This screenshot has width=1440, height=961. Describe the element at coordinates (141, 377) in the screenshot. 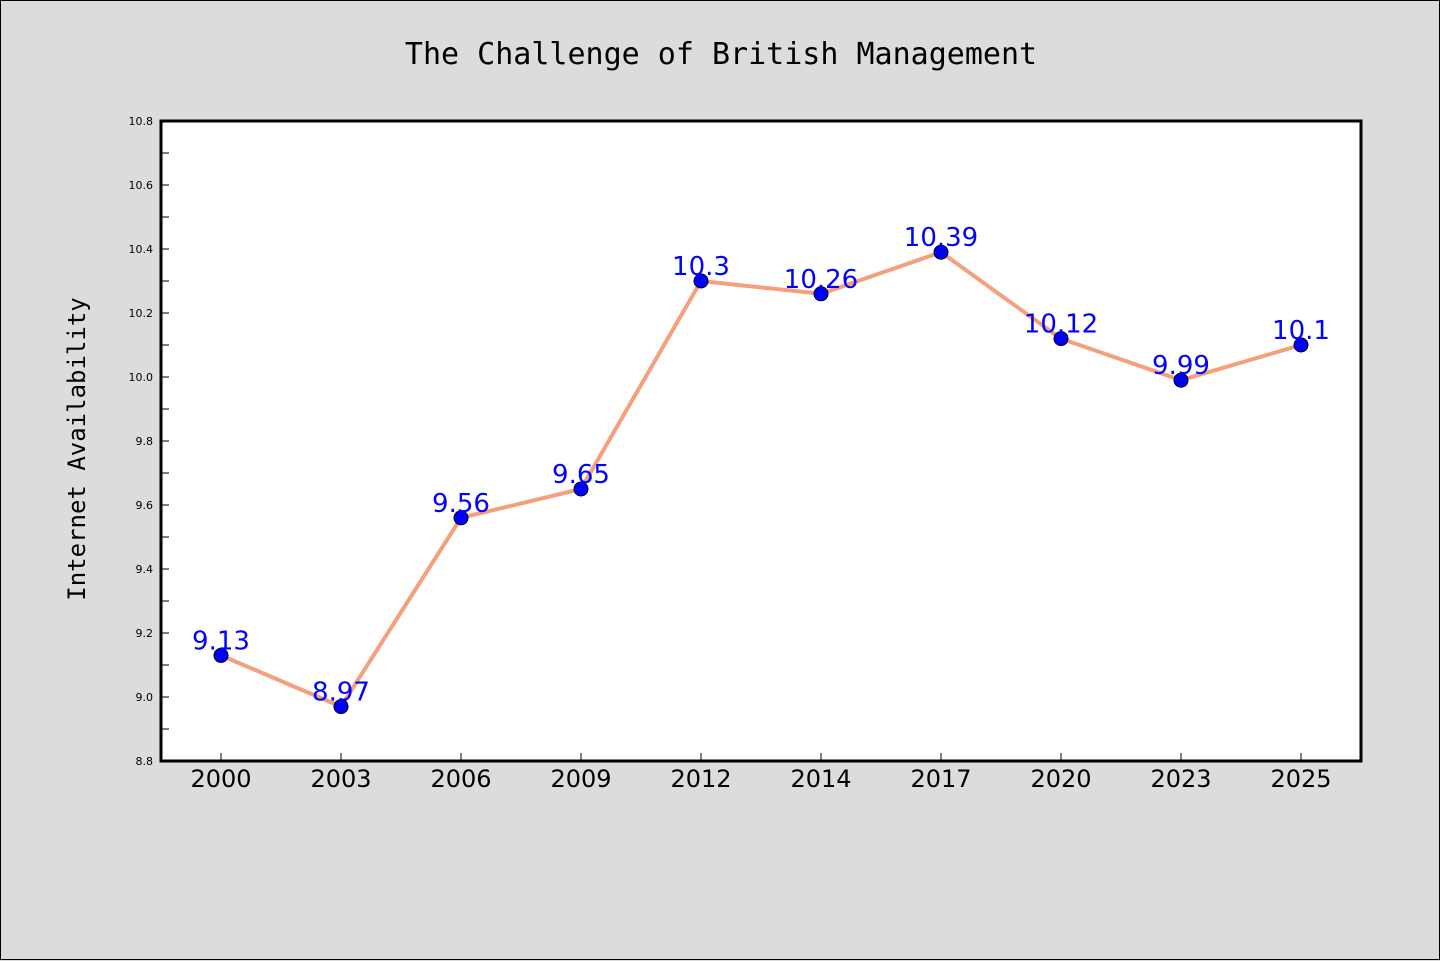

I see `y-tick-label: 10.0` at that location.